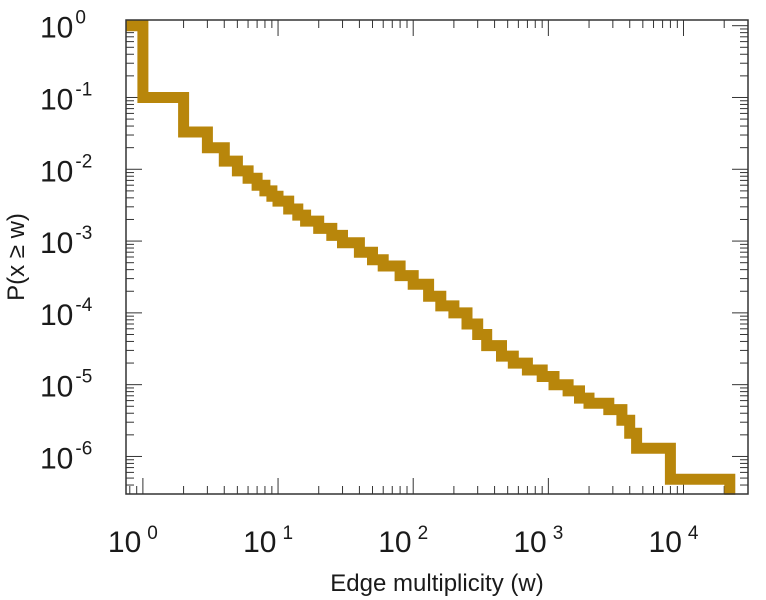 The height and width of the screenshot is (600, 766). What do you see at coordinates (83, 305) in the screenshot?
I see `y-tick-exponent: -4` at bounding box center [83, 305].